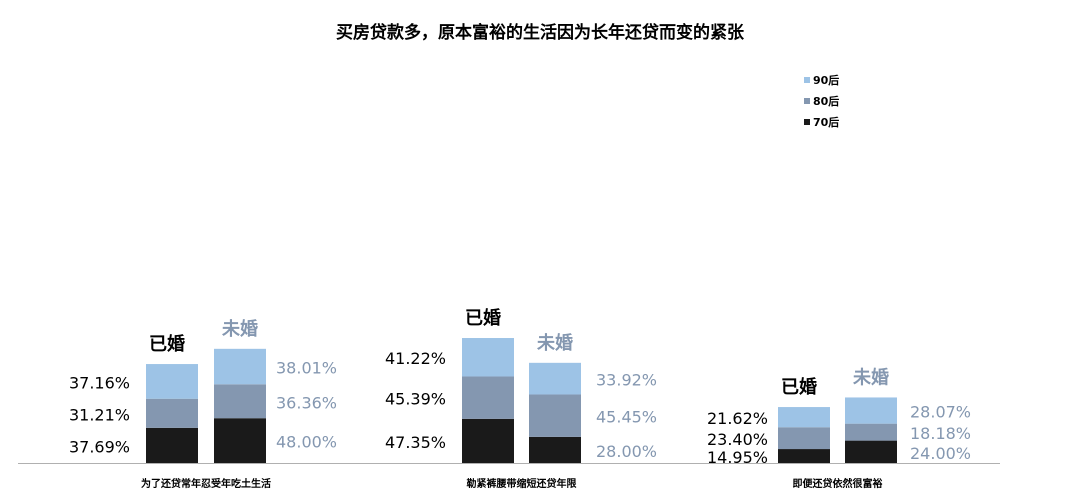 The height and width of the screenshot is (503, 1080). I want to click on bar-single-70后-0, so click(240, 440).